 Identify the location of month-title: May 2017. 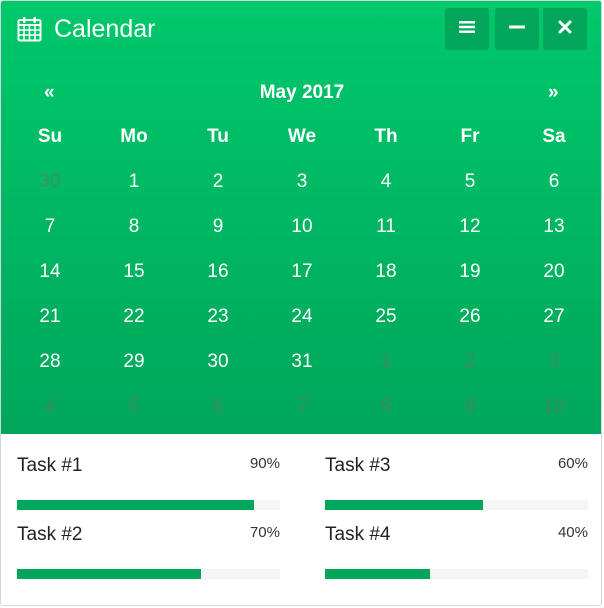
(302, 92).